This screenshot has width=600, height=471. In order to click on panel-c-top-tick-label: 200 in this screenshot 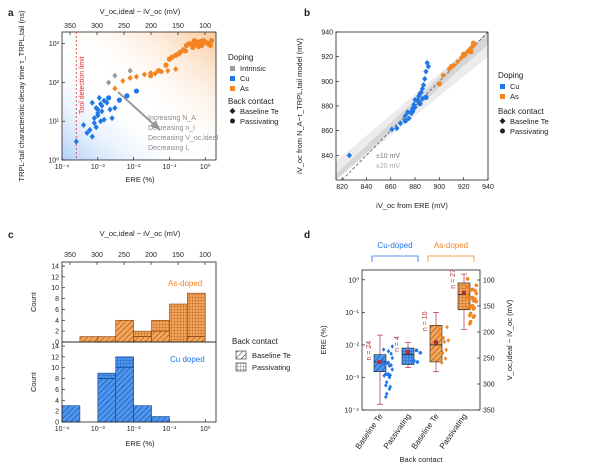, I will do `click(151, 255)`.